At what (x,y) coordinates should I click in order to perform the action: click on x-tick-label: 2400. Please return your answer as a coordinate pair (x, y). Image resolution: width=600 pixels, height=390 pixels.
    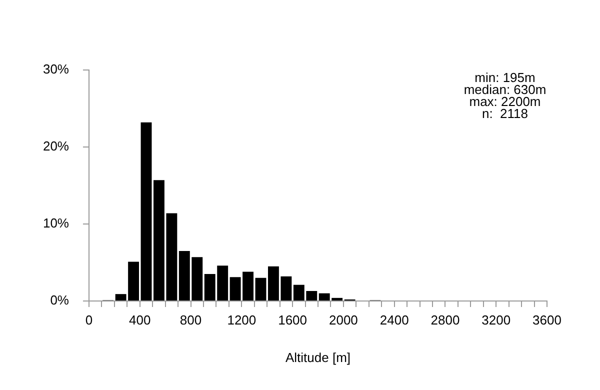
    Looking at the image, I should click on (394, 320).